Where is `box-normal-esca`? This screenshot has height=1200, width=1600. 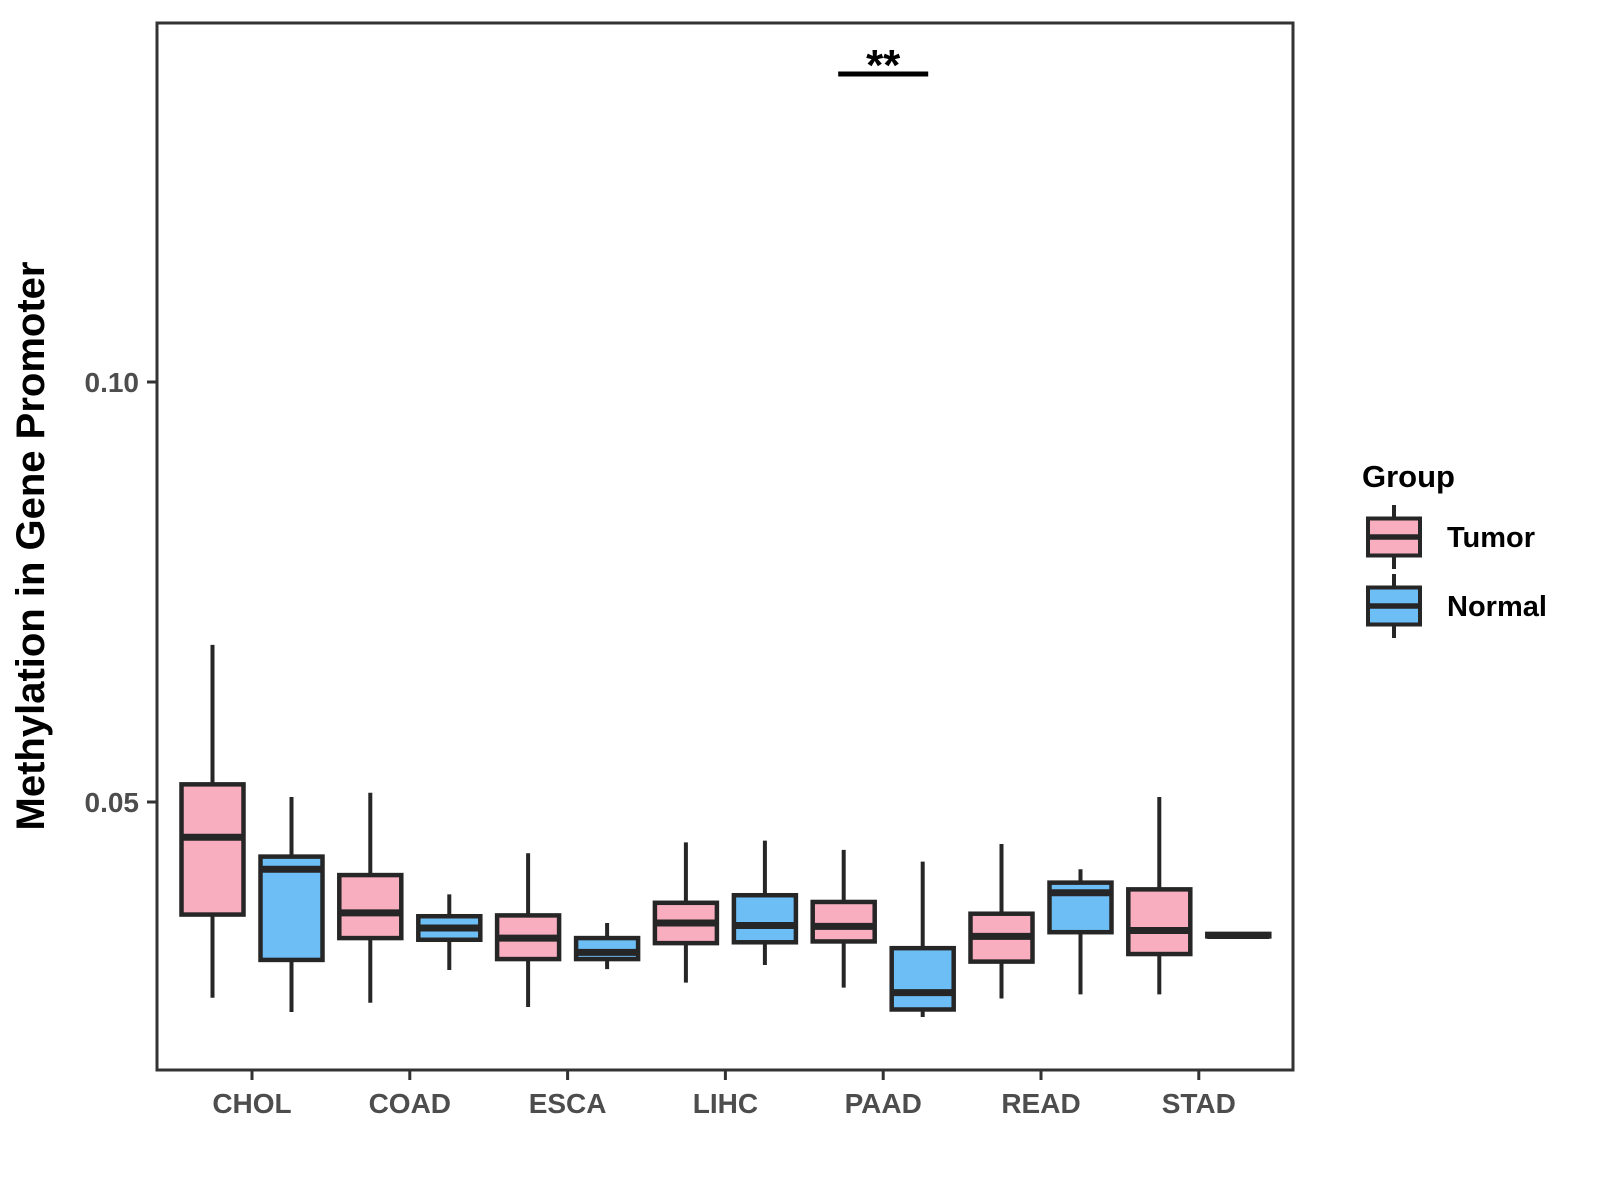 box-normal-esca is located at coordinates (607, 948).